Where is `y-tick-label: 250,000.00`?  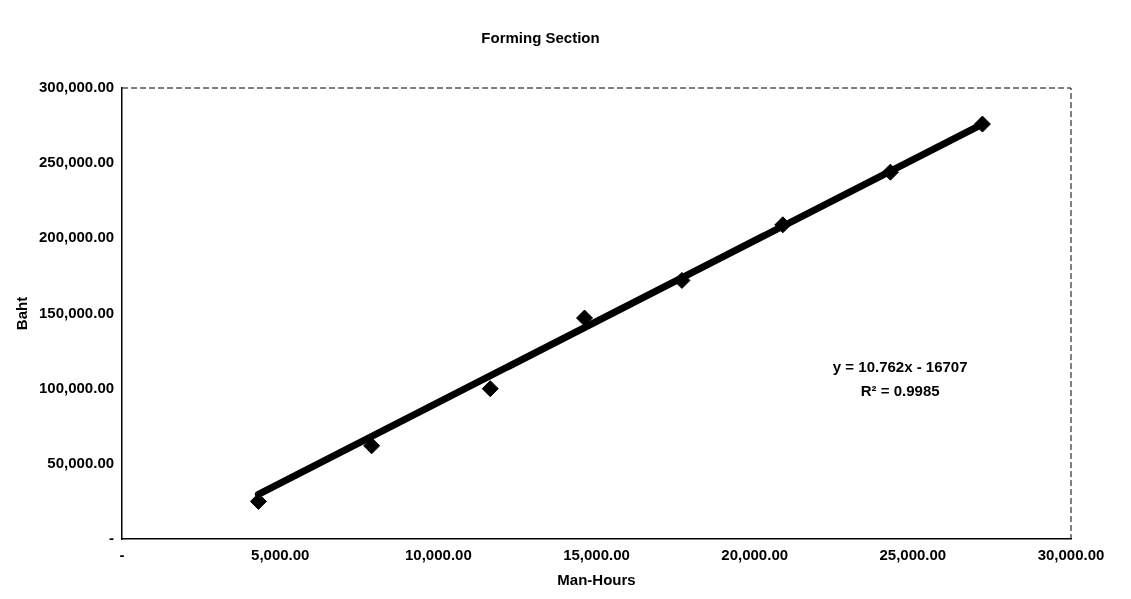 y-tick-label: 250,000.00 is located at coordinates (77, 162).